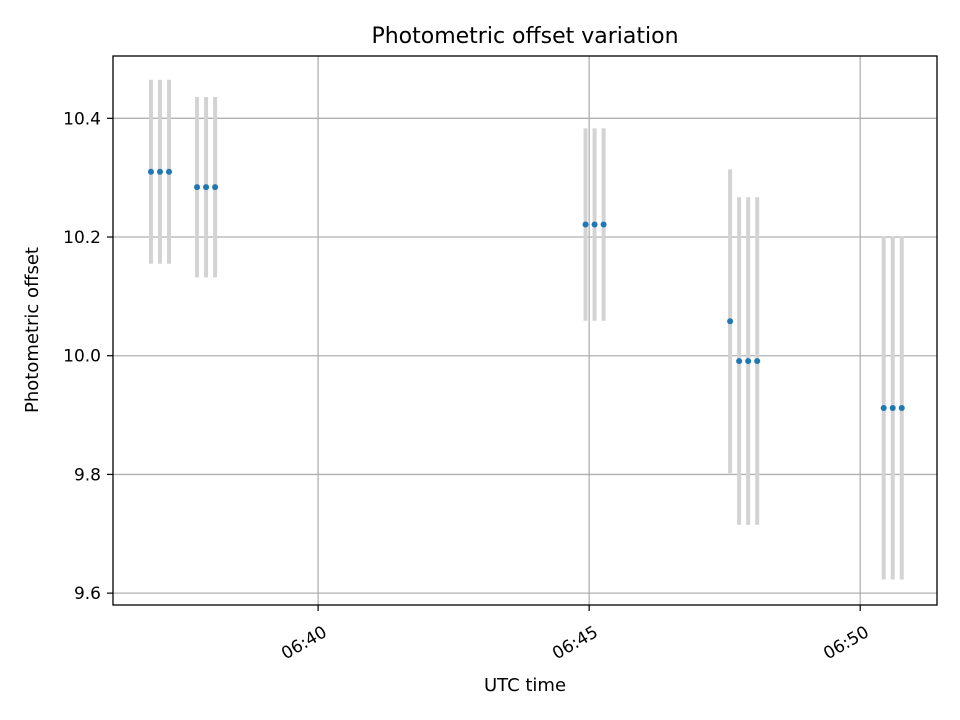  Describe the element at coordinates (82, 119) in the screenshot. I see `y-tick-label: 10.4` at that location.